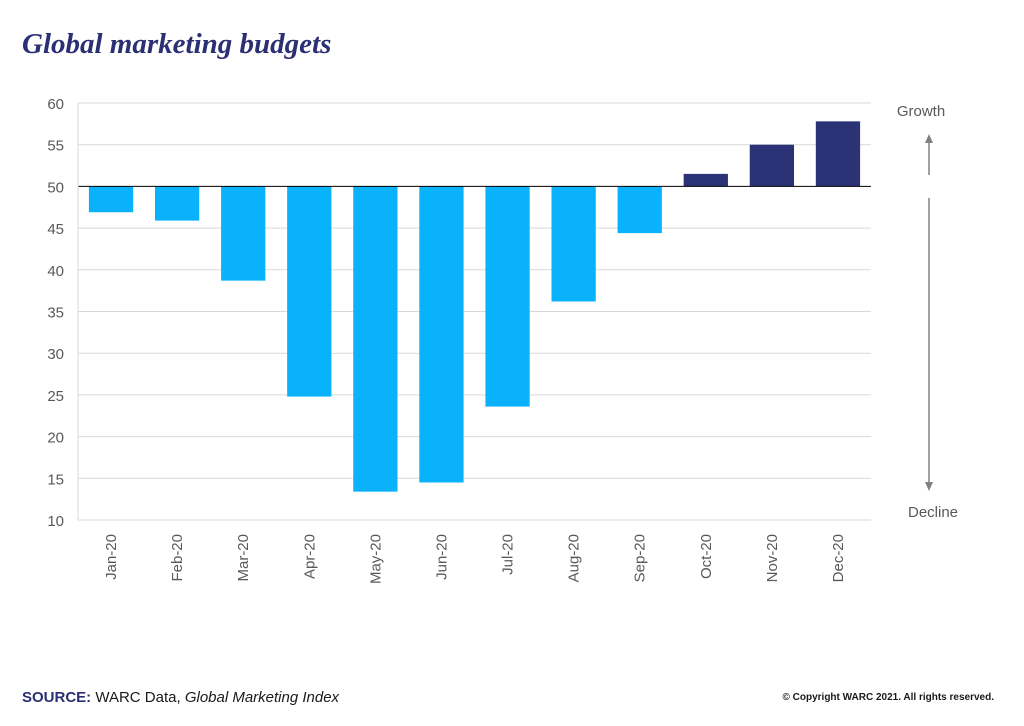 The height and width of the screenshot is (726, 1024). Describe the element at coordinates (55, 146) in the screenshot. I see `y-tick-label: 55` at that location.